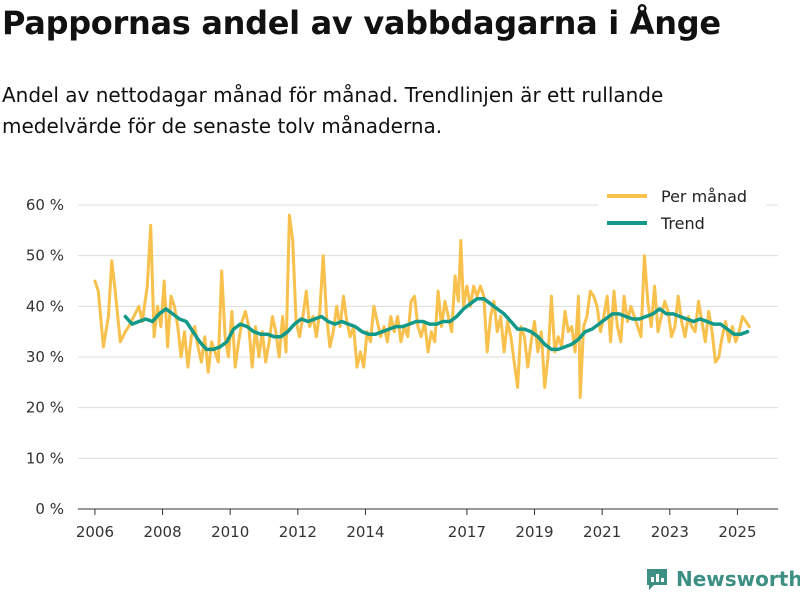 The image size is (800, 600). Describe the element at coordinates (298, 532) in the screenshot. I see `x-tick-label: 2012` at that location.